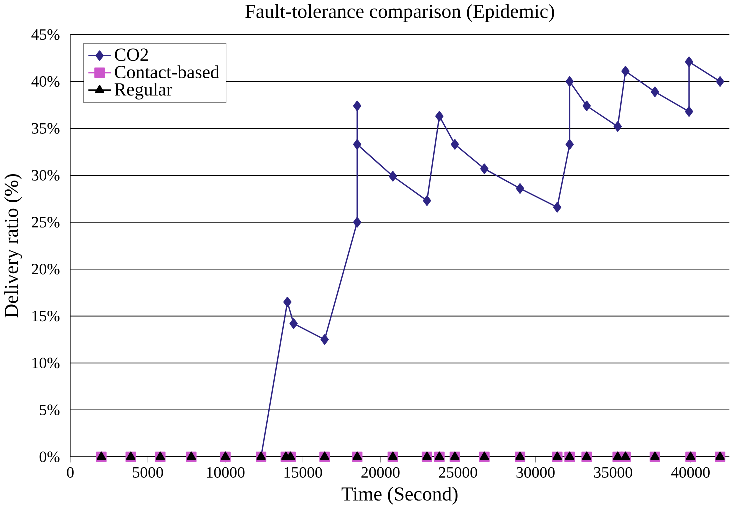  I want to click on x-axis-title: Time (Second), so click(400, 495).